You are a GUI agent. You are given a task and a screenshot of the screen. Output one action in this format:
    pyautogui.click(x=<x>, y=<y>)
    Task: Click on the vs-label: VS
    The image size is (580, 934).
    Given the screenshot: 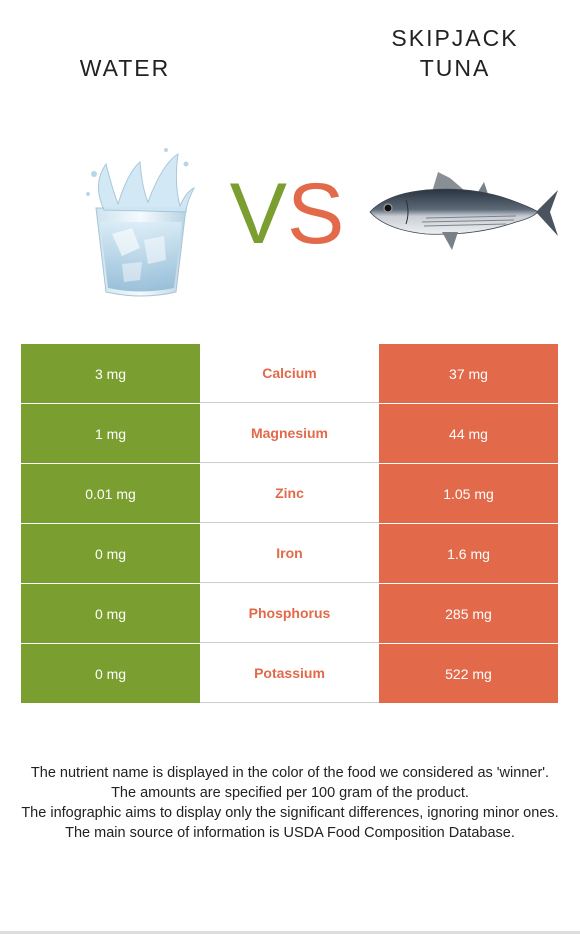 What is the action you would take?
    pyautogui.click(x=287, y=214)
    